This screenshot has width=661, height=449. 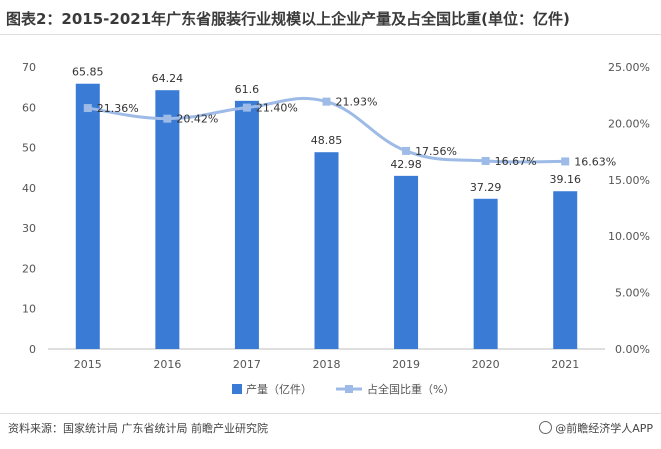 What do you see at coordinates (629, 208) in the screenshot?
I see `right-axis: 0.00% 5.00% 10.00% 15.00% 20.00% 25.00%` at bounding box center [629, 208].